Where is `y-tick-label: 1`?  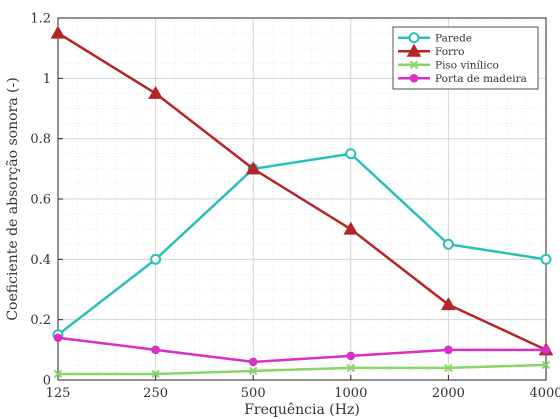
y-tick-label: 1 is located at coordinates (47, 79).